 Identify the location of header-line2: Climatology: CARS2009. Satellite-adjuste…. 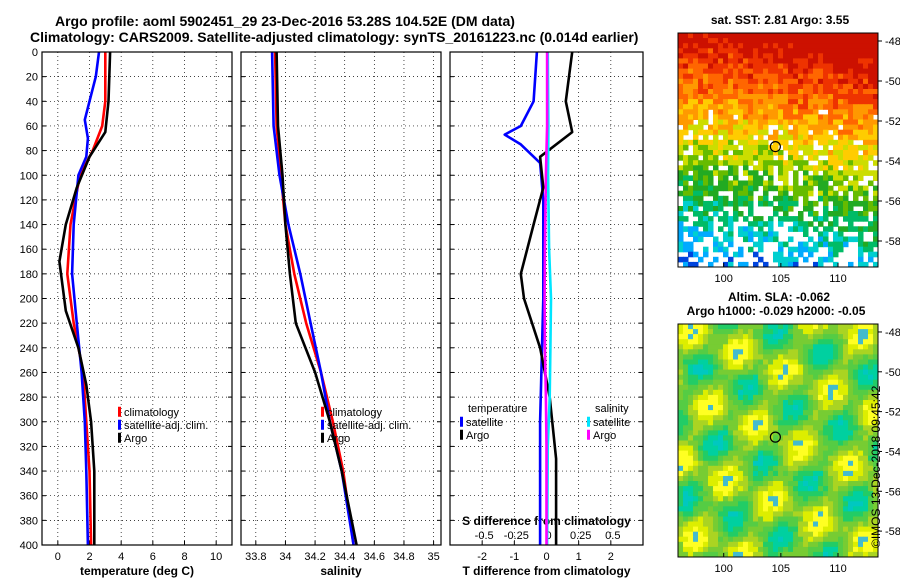
(334, 37).